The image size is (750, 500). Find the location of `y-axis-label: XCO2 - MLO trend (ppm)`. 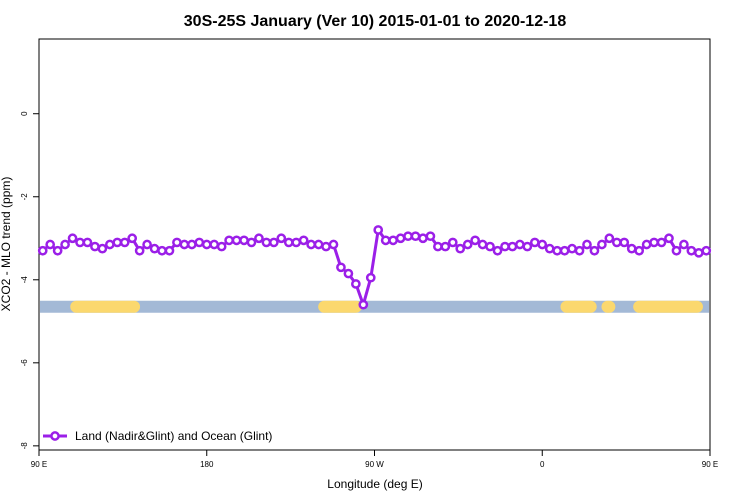

y-axis-label: XCO2 - MLO trend (ppm) is located at coordinates (6, 244).